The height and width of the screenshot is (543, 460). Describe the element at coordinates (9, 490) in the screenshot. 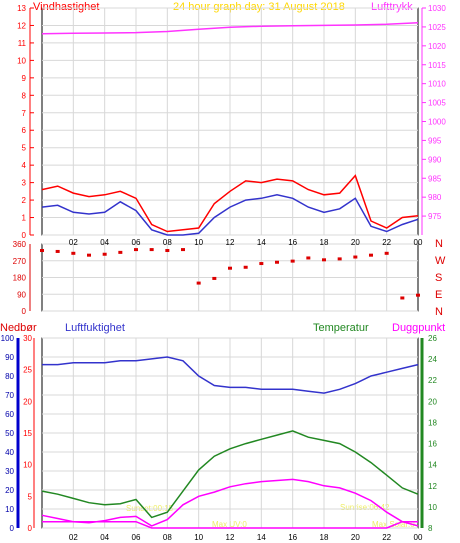

I see `precip-tick-label: 20` at that location.